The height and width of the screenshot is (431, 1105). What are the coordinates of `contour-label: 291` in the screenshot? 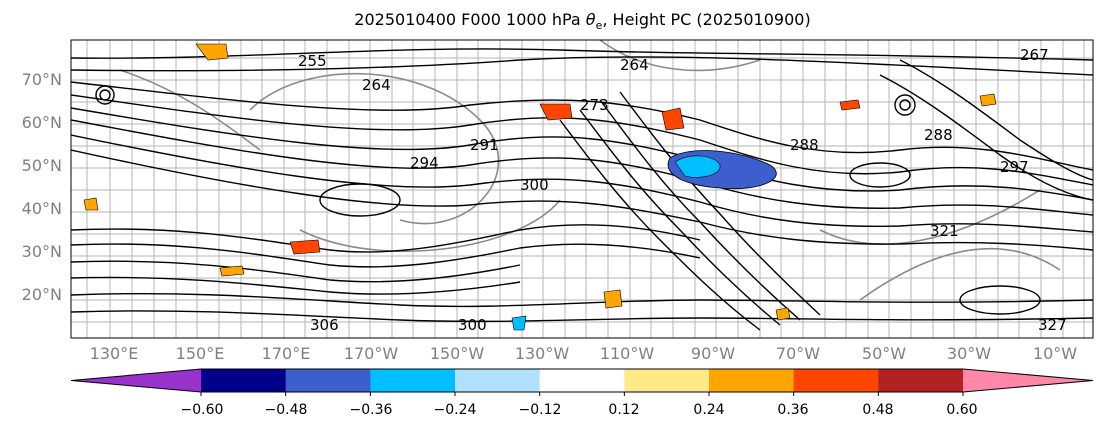 It's located at (484, 145).